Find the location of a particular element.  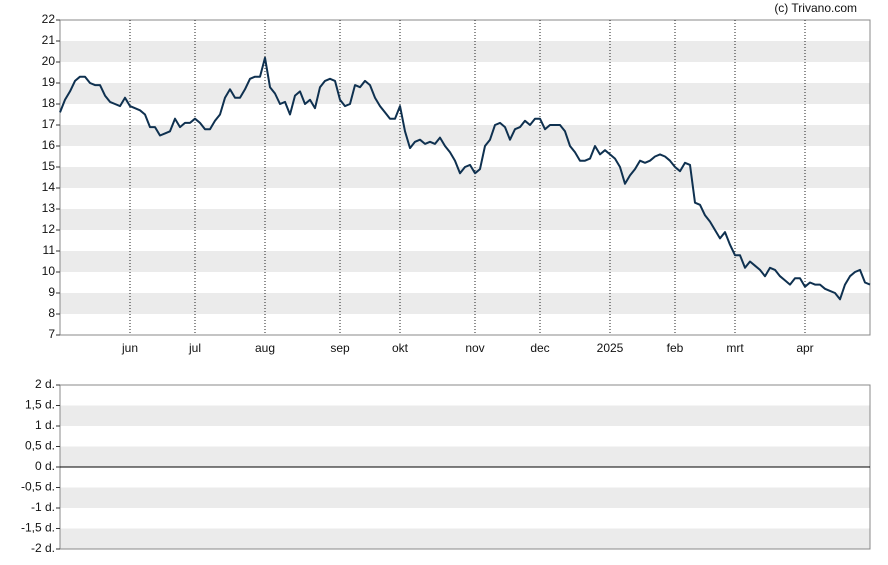

y-tick-label: 13 is located at coordinates (49, 208).